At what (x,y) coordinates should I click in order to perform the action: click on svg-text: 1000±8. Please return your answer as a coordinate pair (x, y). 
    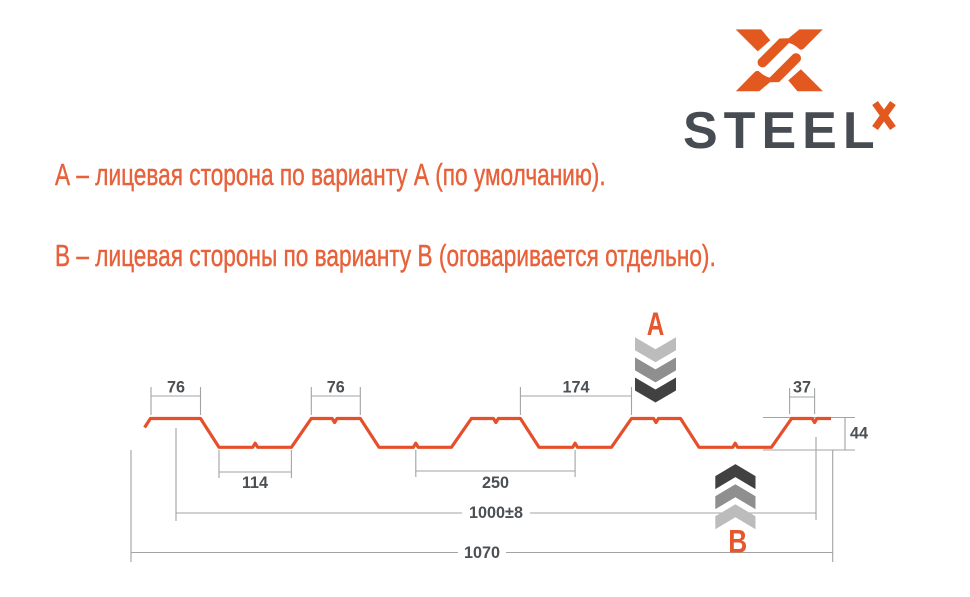
    Looking at the image, I should click on (496, 513).